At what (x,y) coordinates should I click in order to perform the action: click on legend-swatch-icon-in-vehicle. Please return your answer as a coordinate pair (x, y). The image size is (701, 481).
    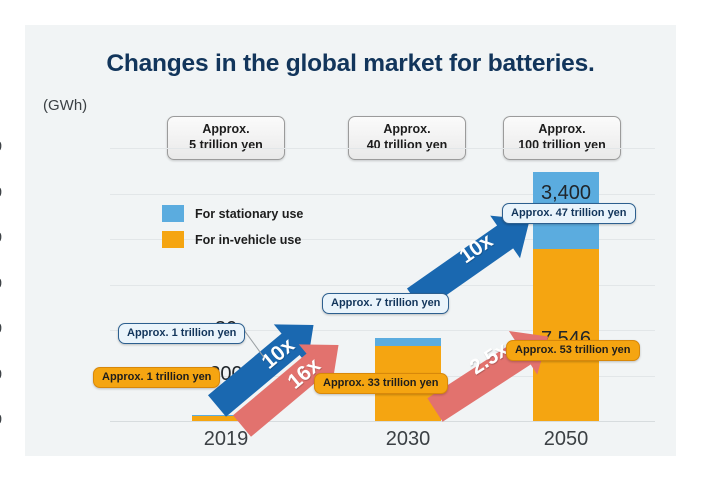
    Looking at the image, I should click on (173, 239).